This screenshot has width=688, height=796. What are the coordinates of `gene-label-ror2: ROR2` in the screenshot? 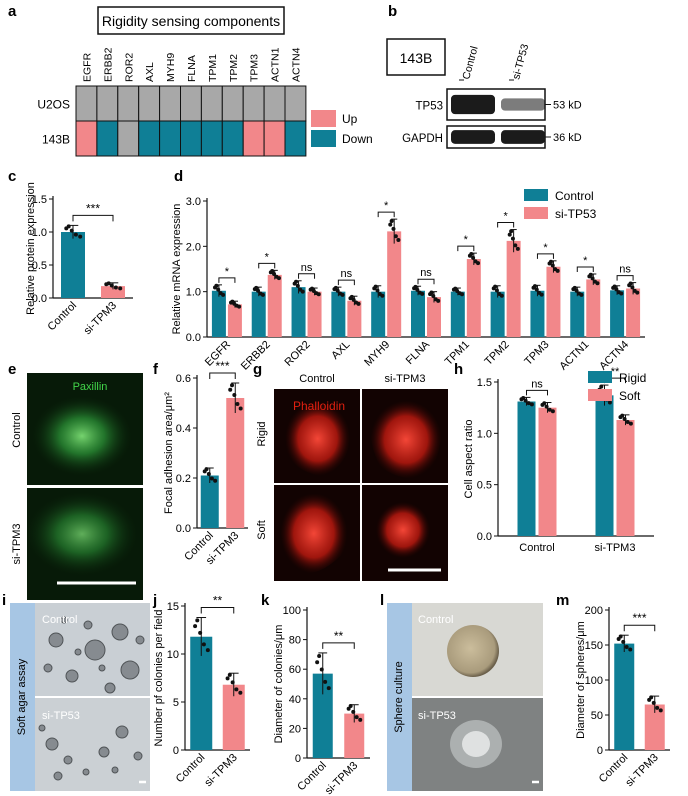 It's located at (129, 67).